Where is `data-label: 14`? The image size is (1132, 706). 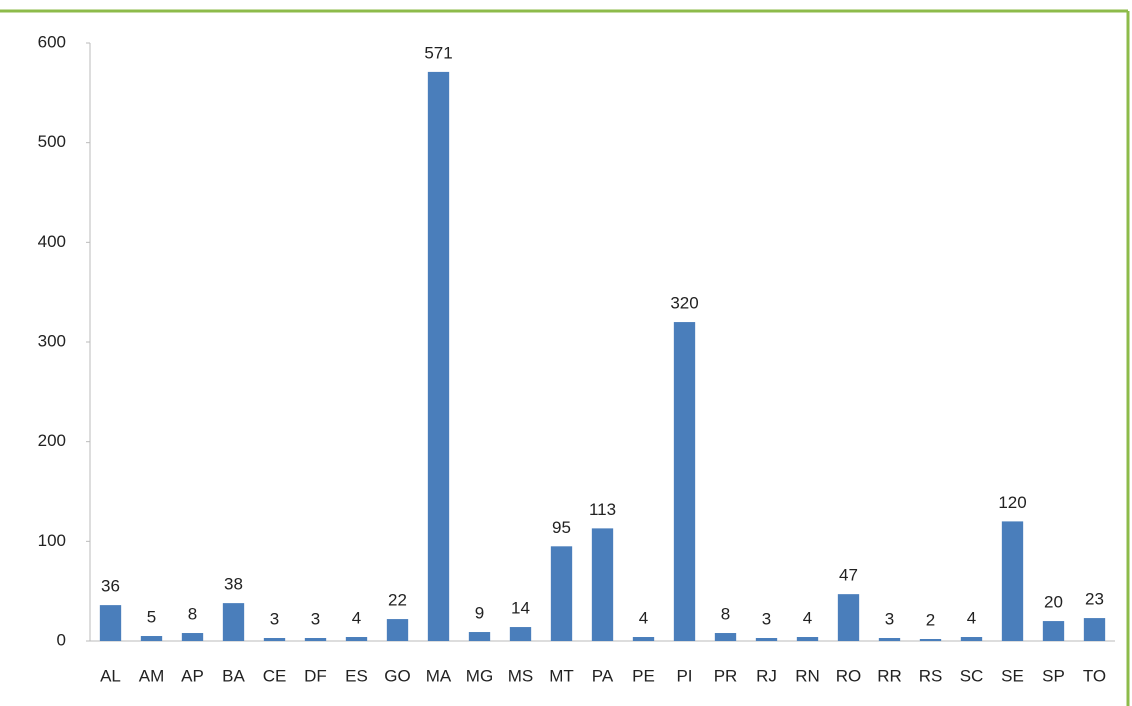 data-label: 14 is located at coordinates (520, 608).